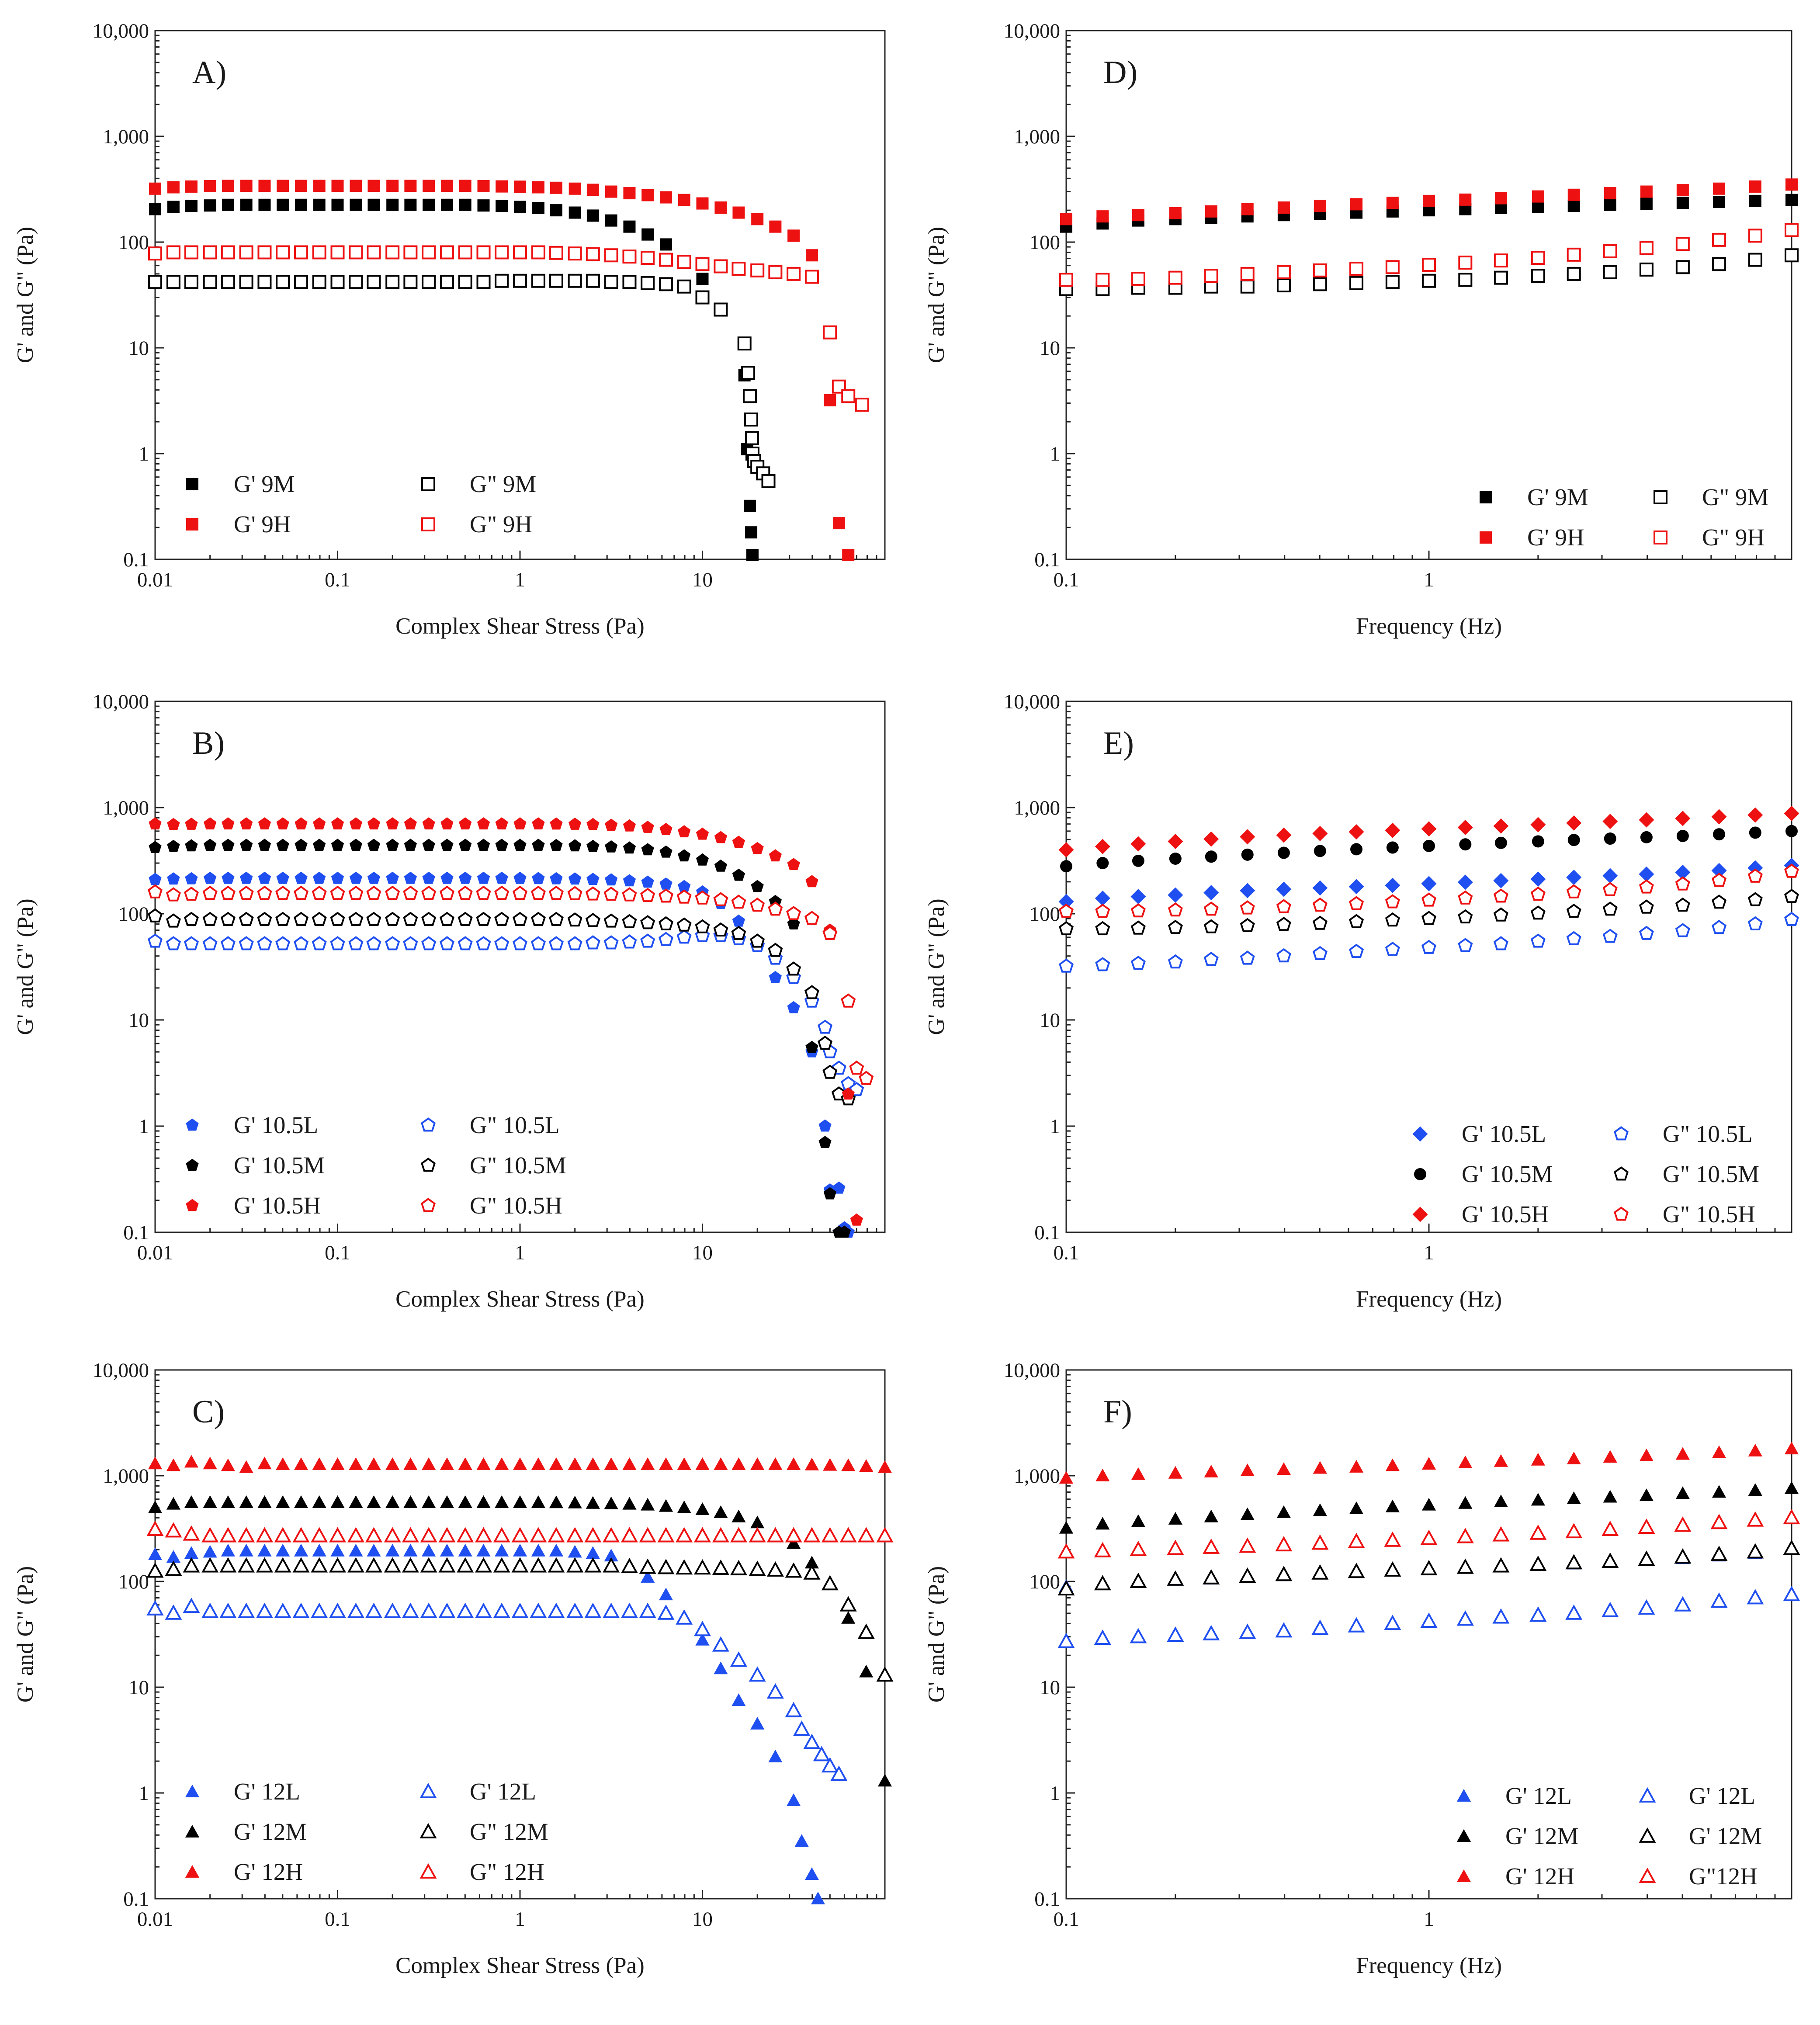  I want to click on y-tick-label: 1,000, so click(1037, 808).